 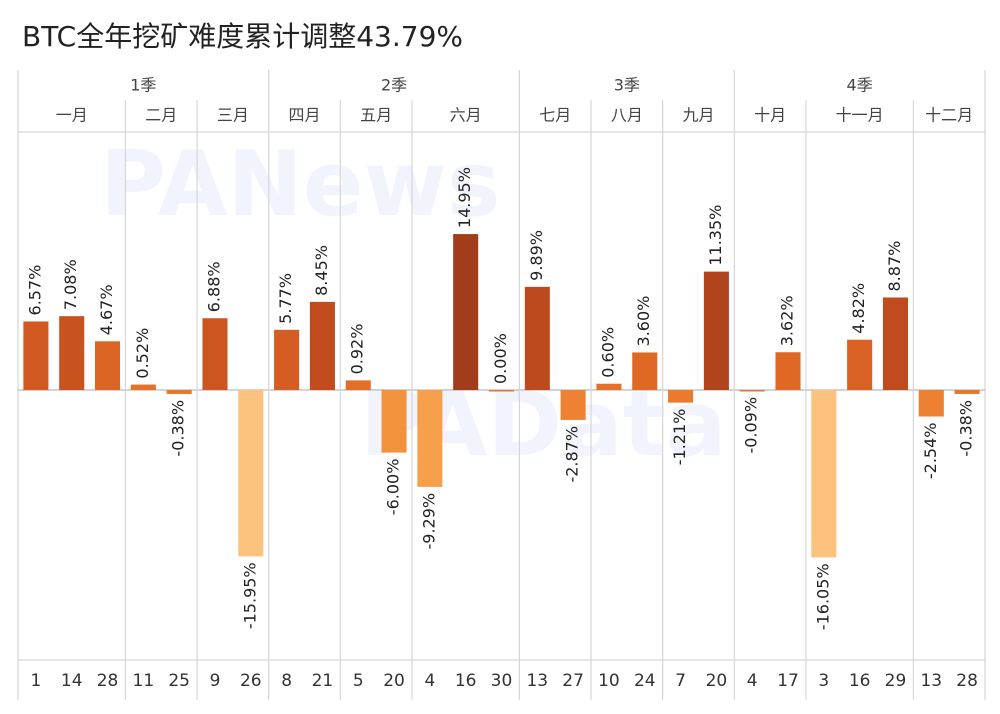 What do you see at coordinates (72, 115) in the screenshot?
I see `month-label: 一月` at bounding box center [72, 115].